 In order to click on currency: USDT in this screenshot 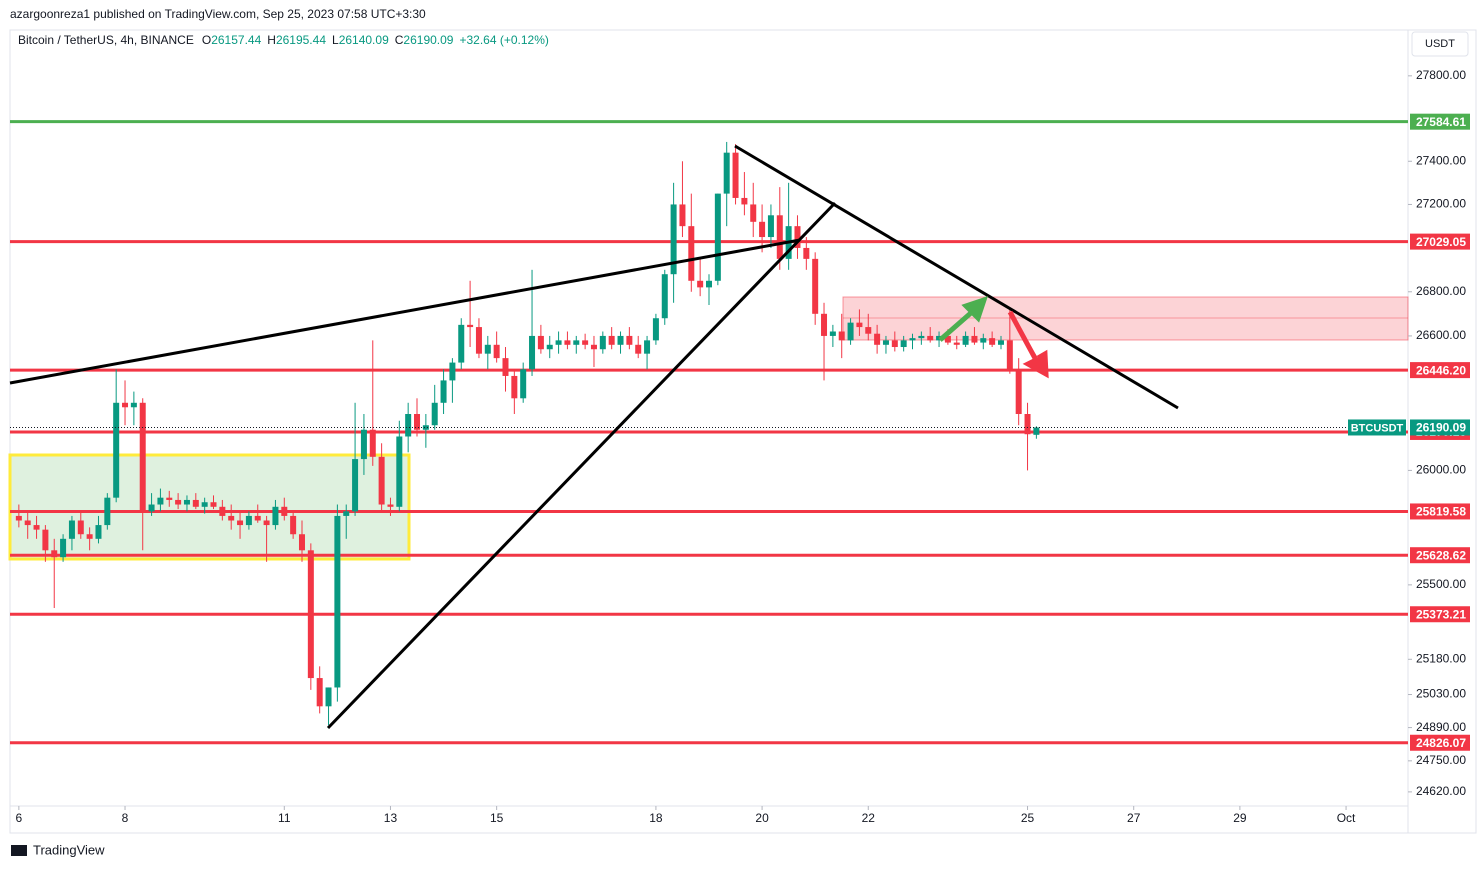, I will do `click(1440, 44)`.